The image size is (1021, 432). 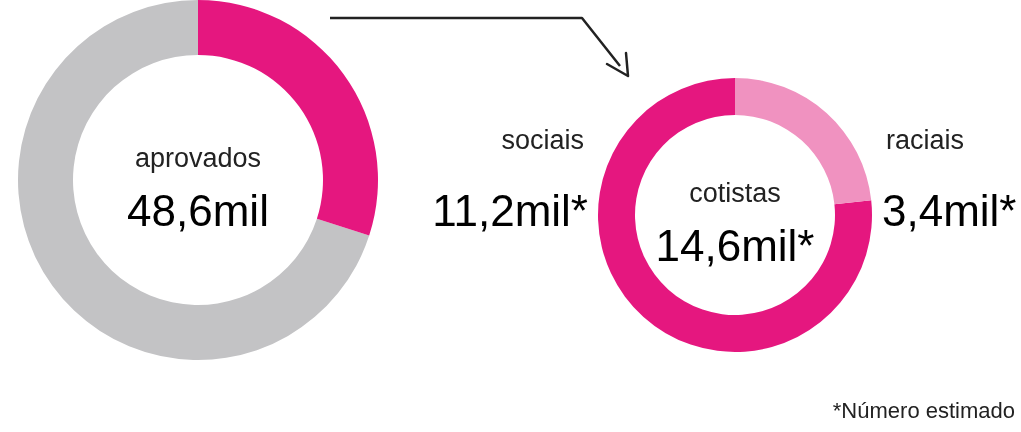 I want to click on text: cotistas, so click(x=735, y=193).